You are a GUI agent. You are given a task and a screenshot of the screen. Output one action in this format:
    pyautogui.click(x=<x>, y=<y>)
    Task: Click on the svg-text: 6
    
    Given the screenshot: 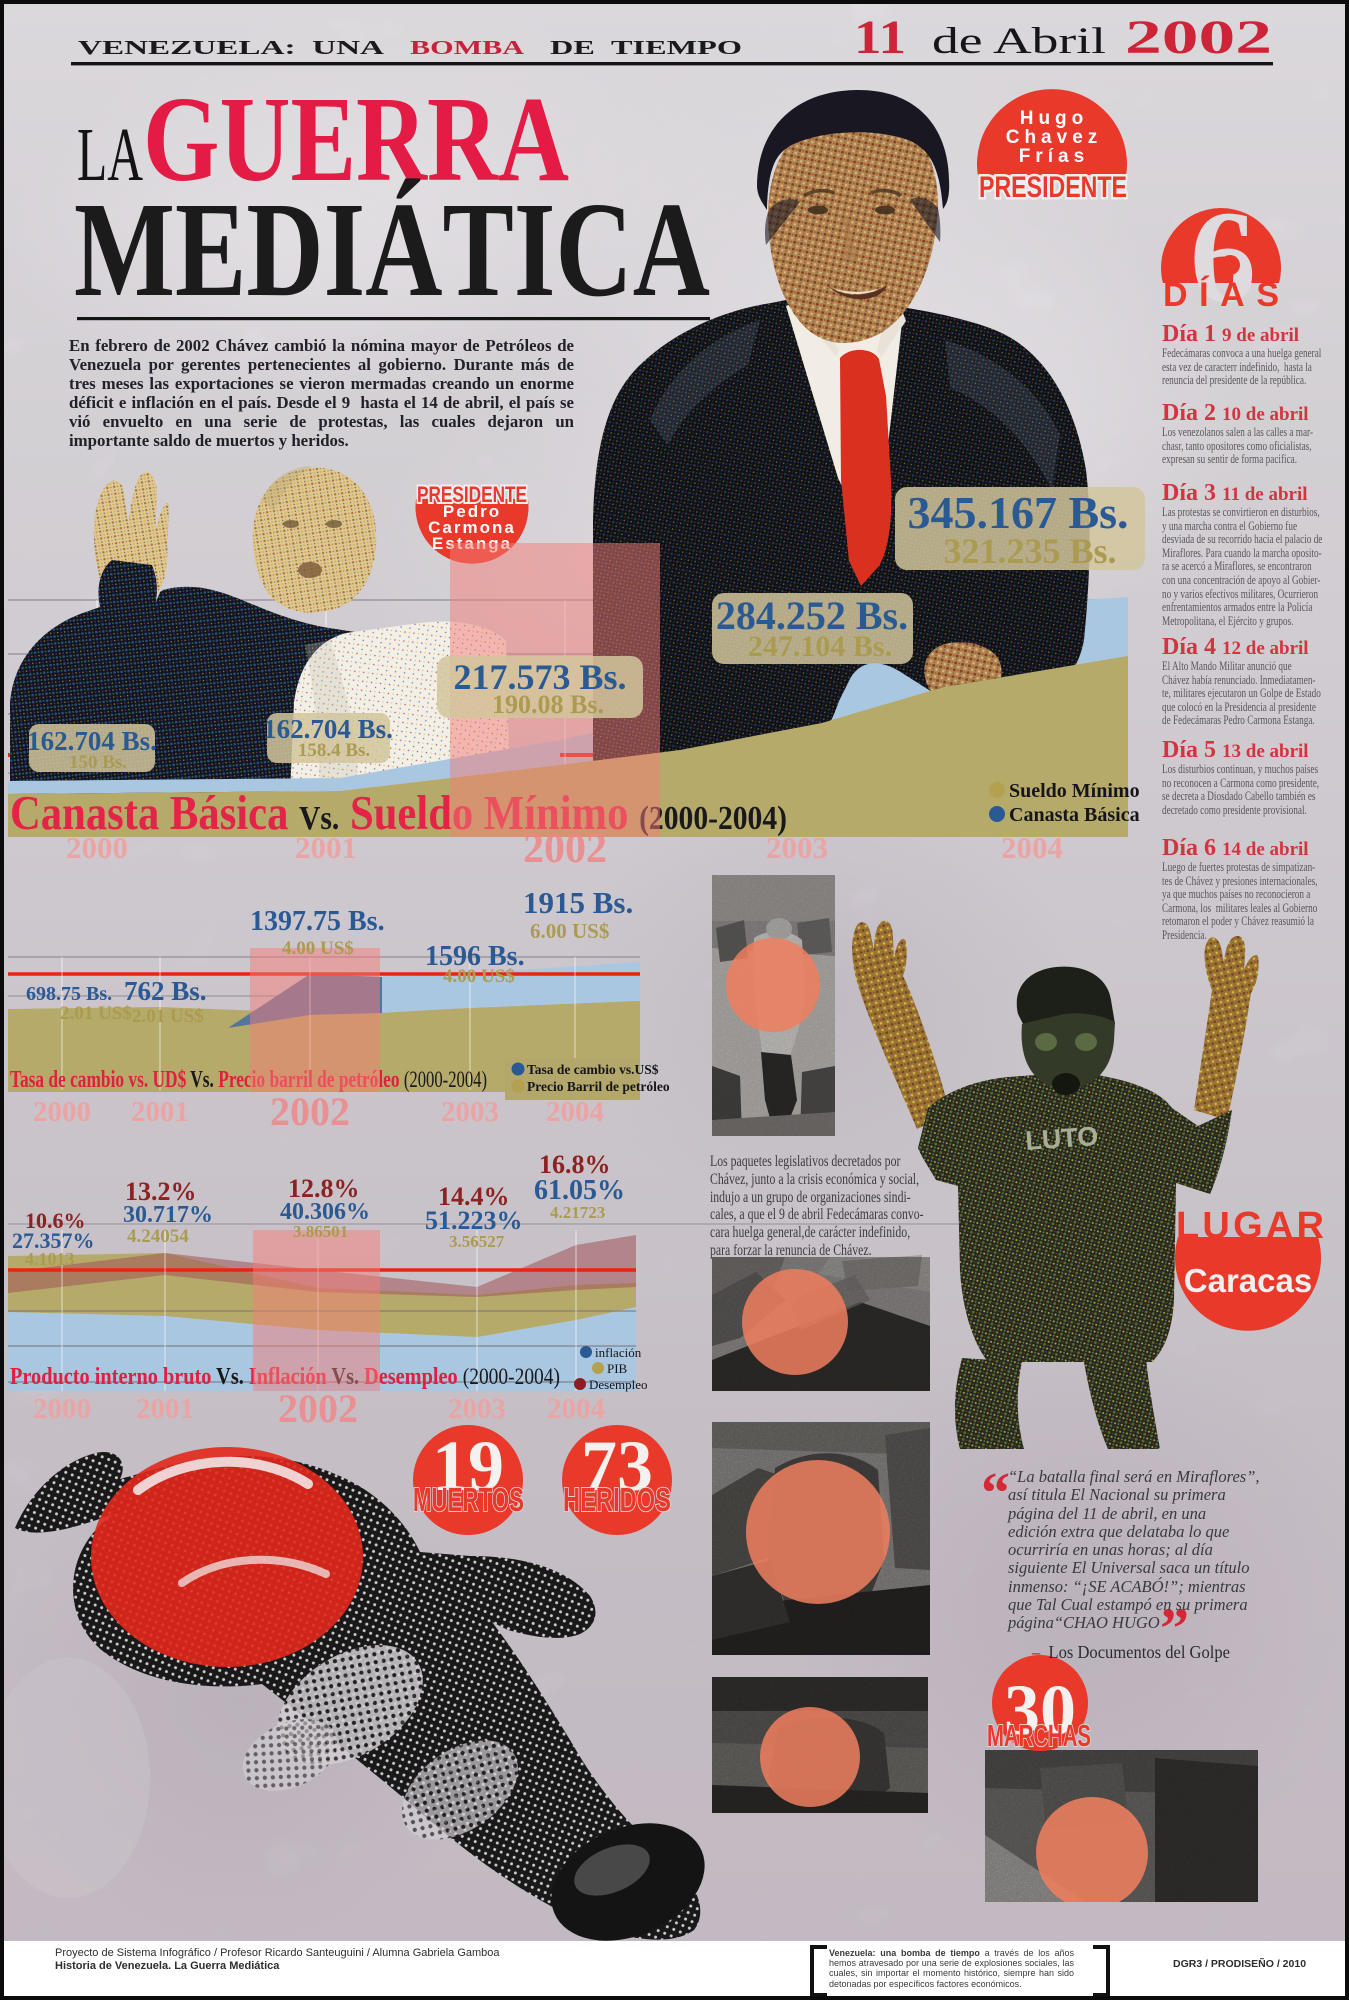 What is the action you would take?
    pyautogui.click(x=1223, y=256)
    